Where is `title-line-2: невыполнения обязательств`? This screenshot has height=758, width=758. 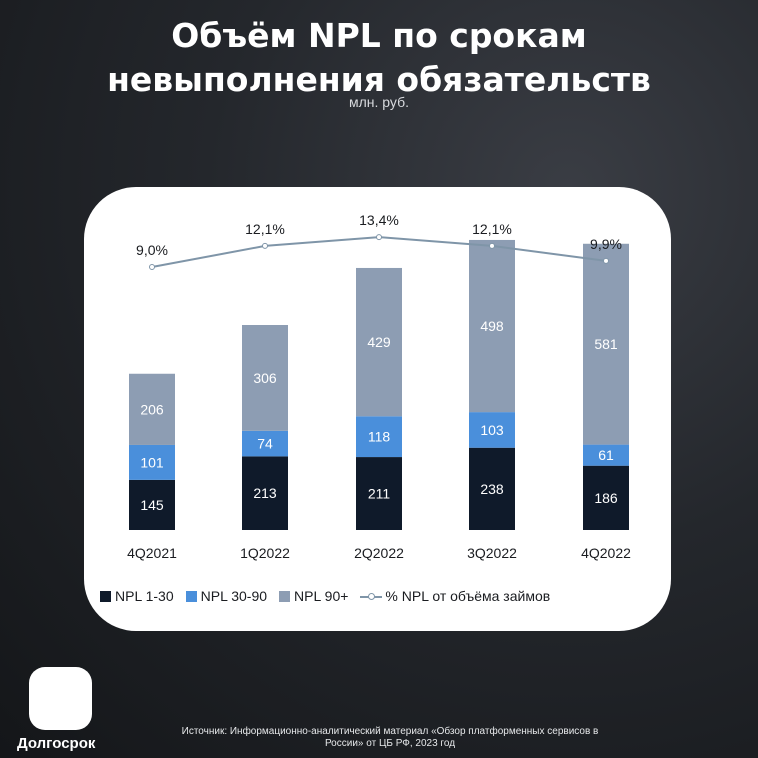 title-line-2: невыполнения обязательств is located at coordinates (379, 79).